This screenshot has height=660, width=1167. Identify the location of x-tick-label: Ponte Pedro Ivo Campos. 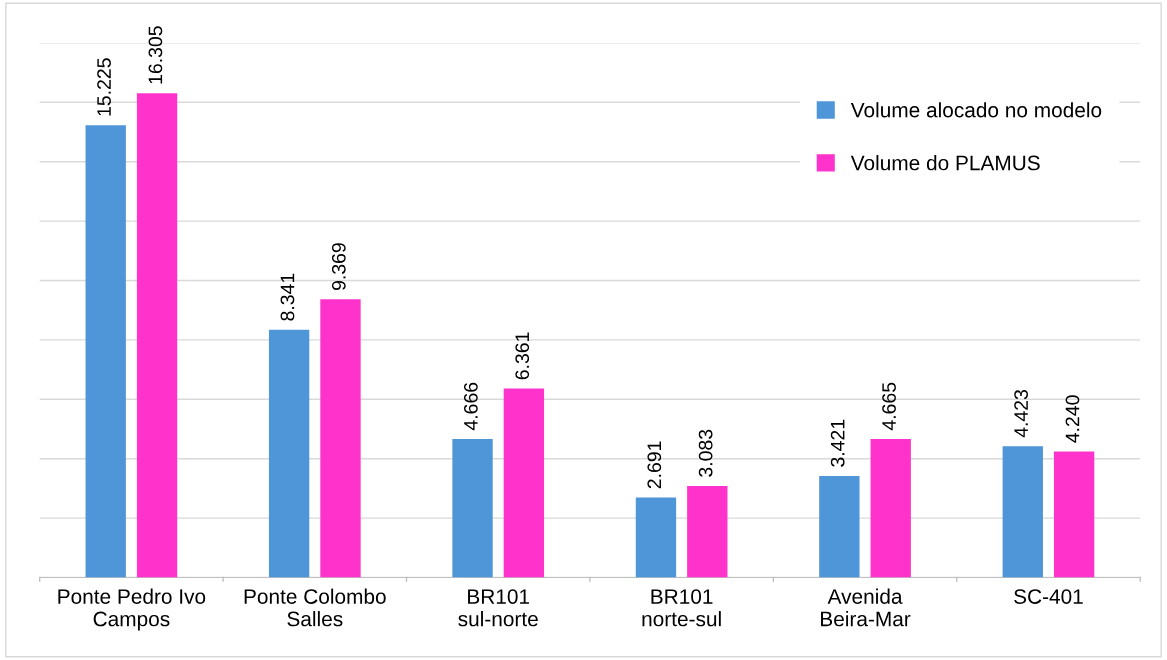
(132, 609).